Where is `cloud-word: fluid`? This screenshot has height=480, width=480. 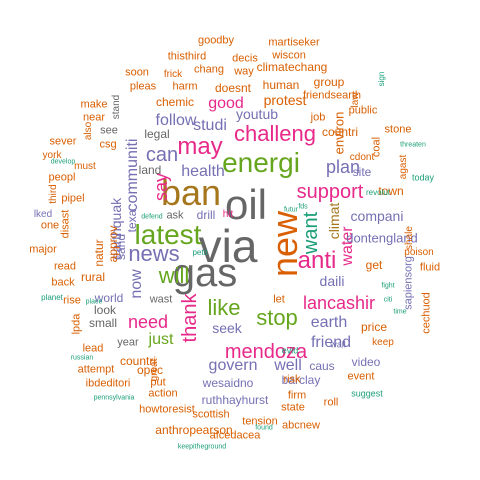
cloud-word: fluid is located at coordinates (430, 267).